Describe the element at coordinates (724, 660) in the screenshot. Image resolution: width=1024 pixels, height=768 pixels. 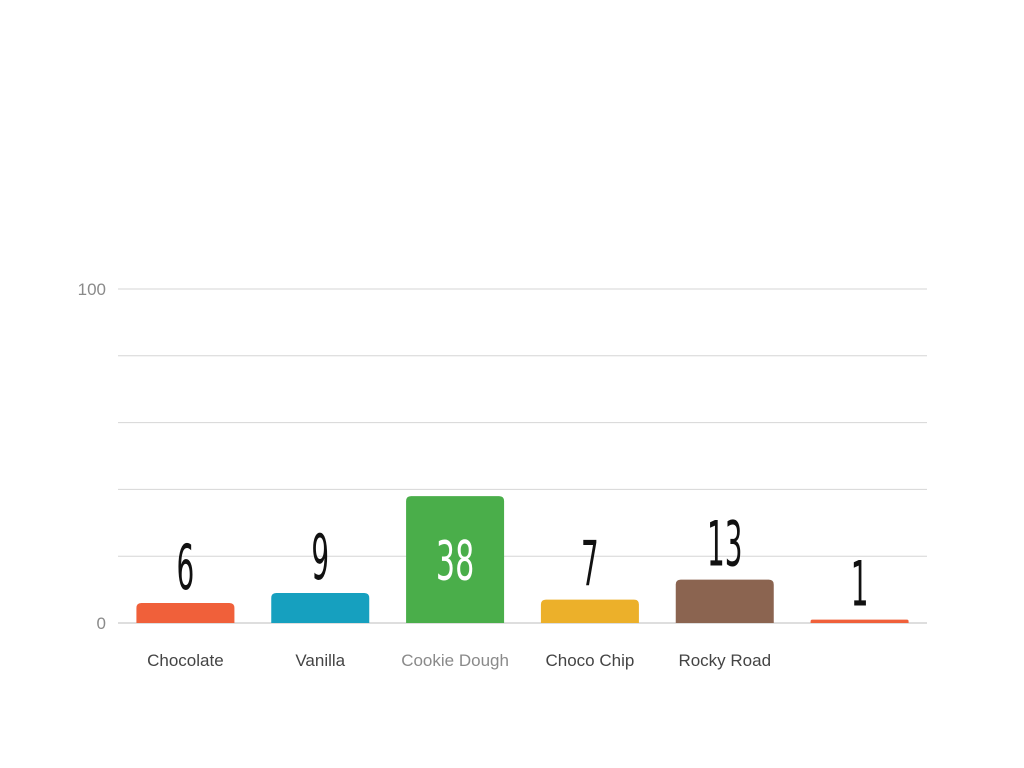
I see `x-tick-label: Rocky Road` at that location.